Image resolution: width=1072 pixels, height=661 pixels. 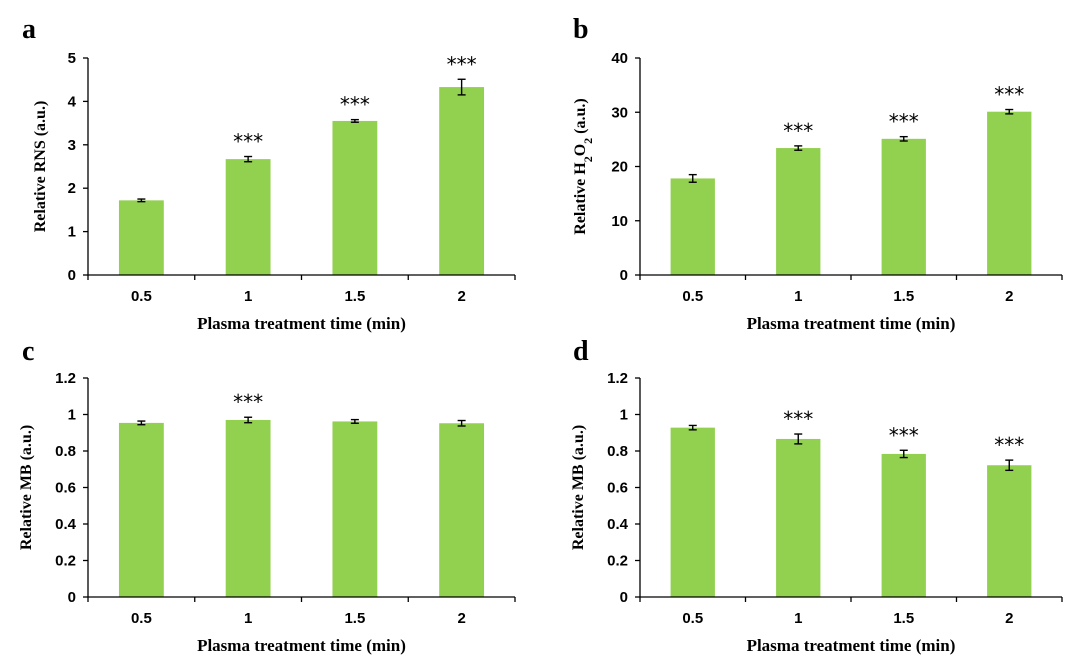 I want to click on panel-letter: d, so click(x=581, y=351).